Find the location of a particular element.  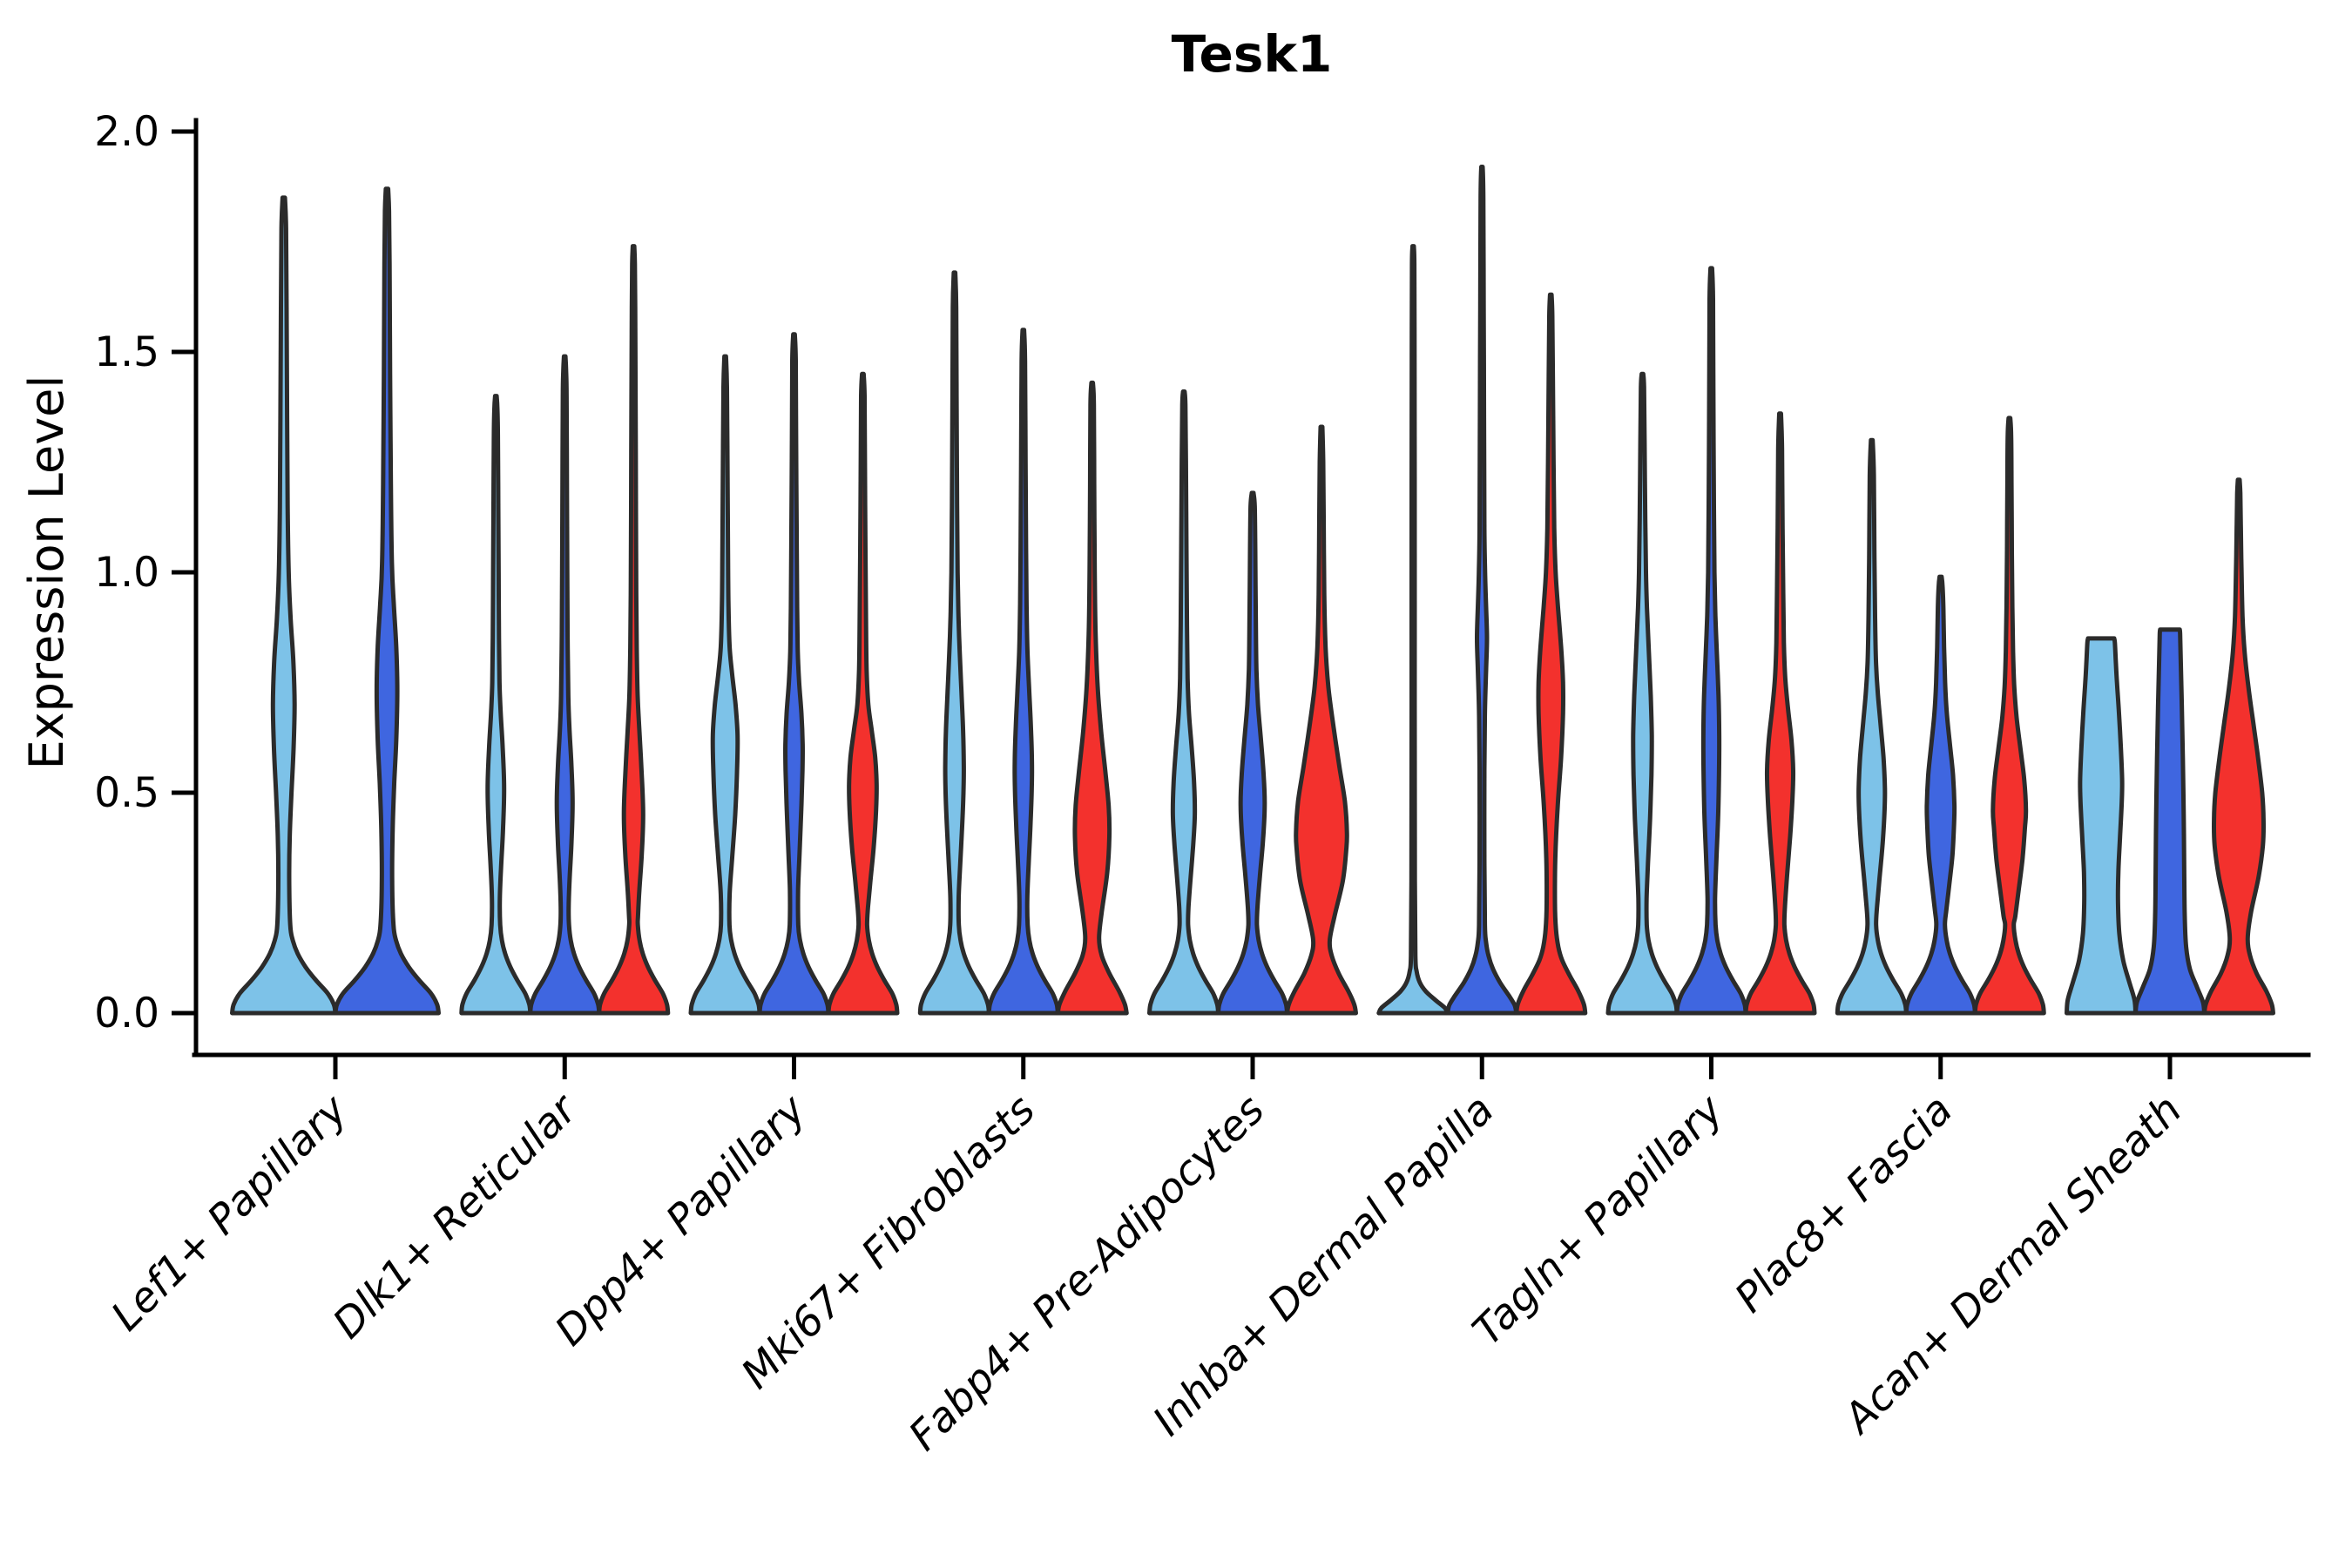

y-tick-label: 2.0 is located at coordinates (126, 132).